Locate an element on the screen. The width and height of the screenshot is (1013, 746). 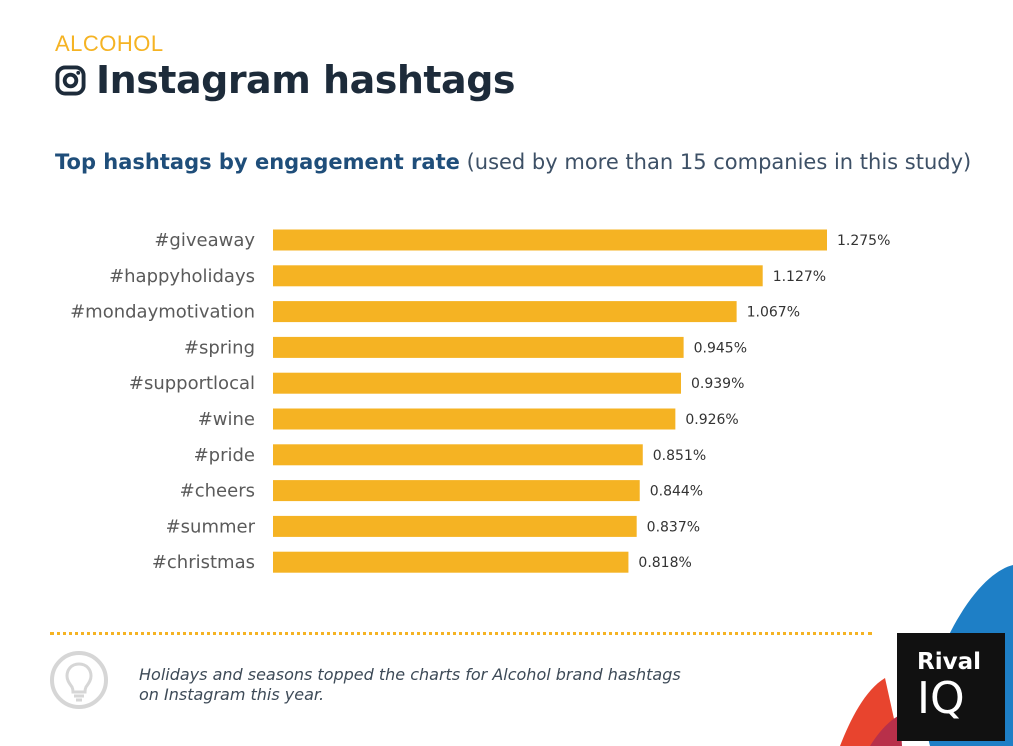
data-label: 1.127% is located at coordinates (799, 277).